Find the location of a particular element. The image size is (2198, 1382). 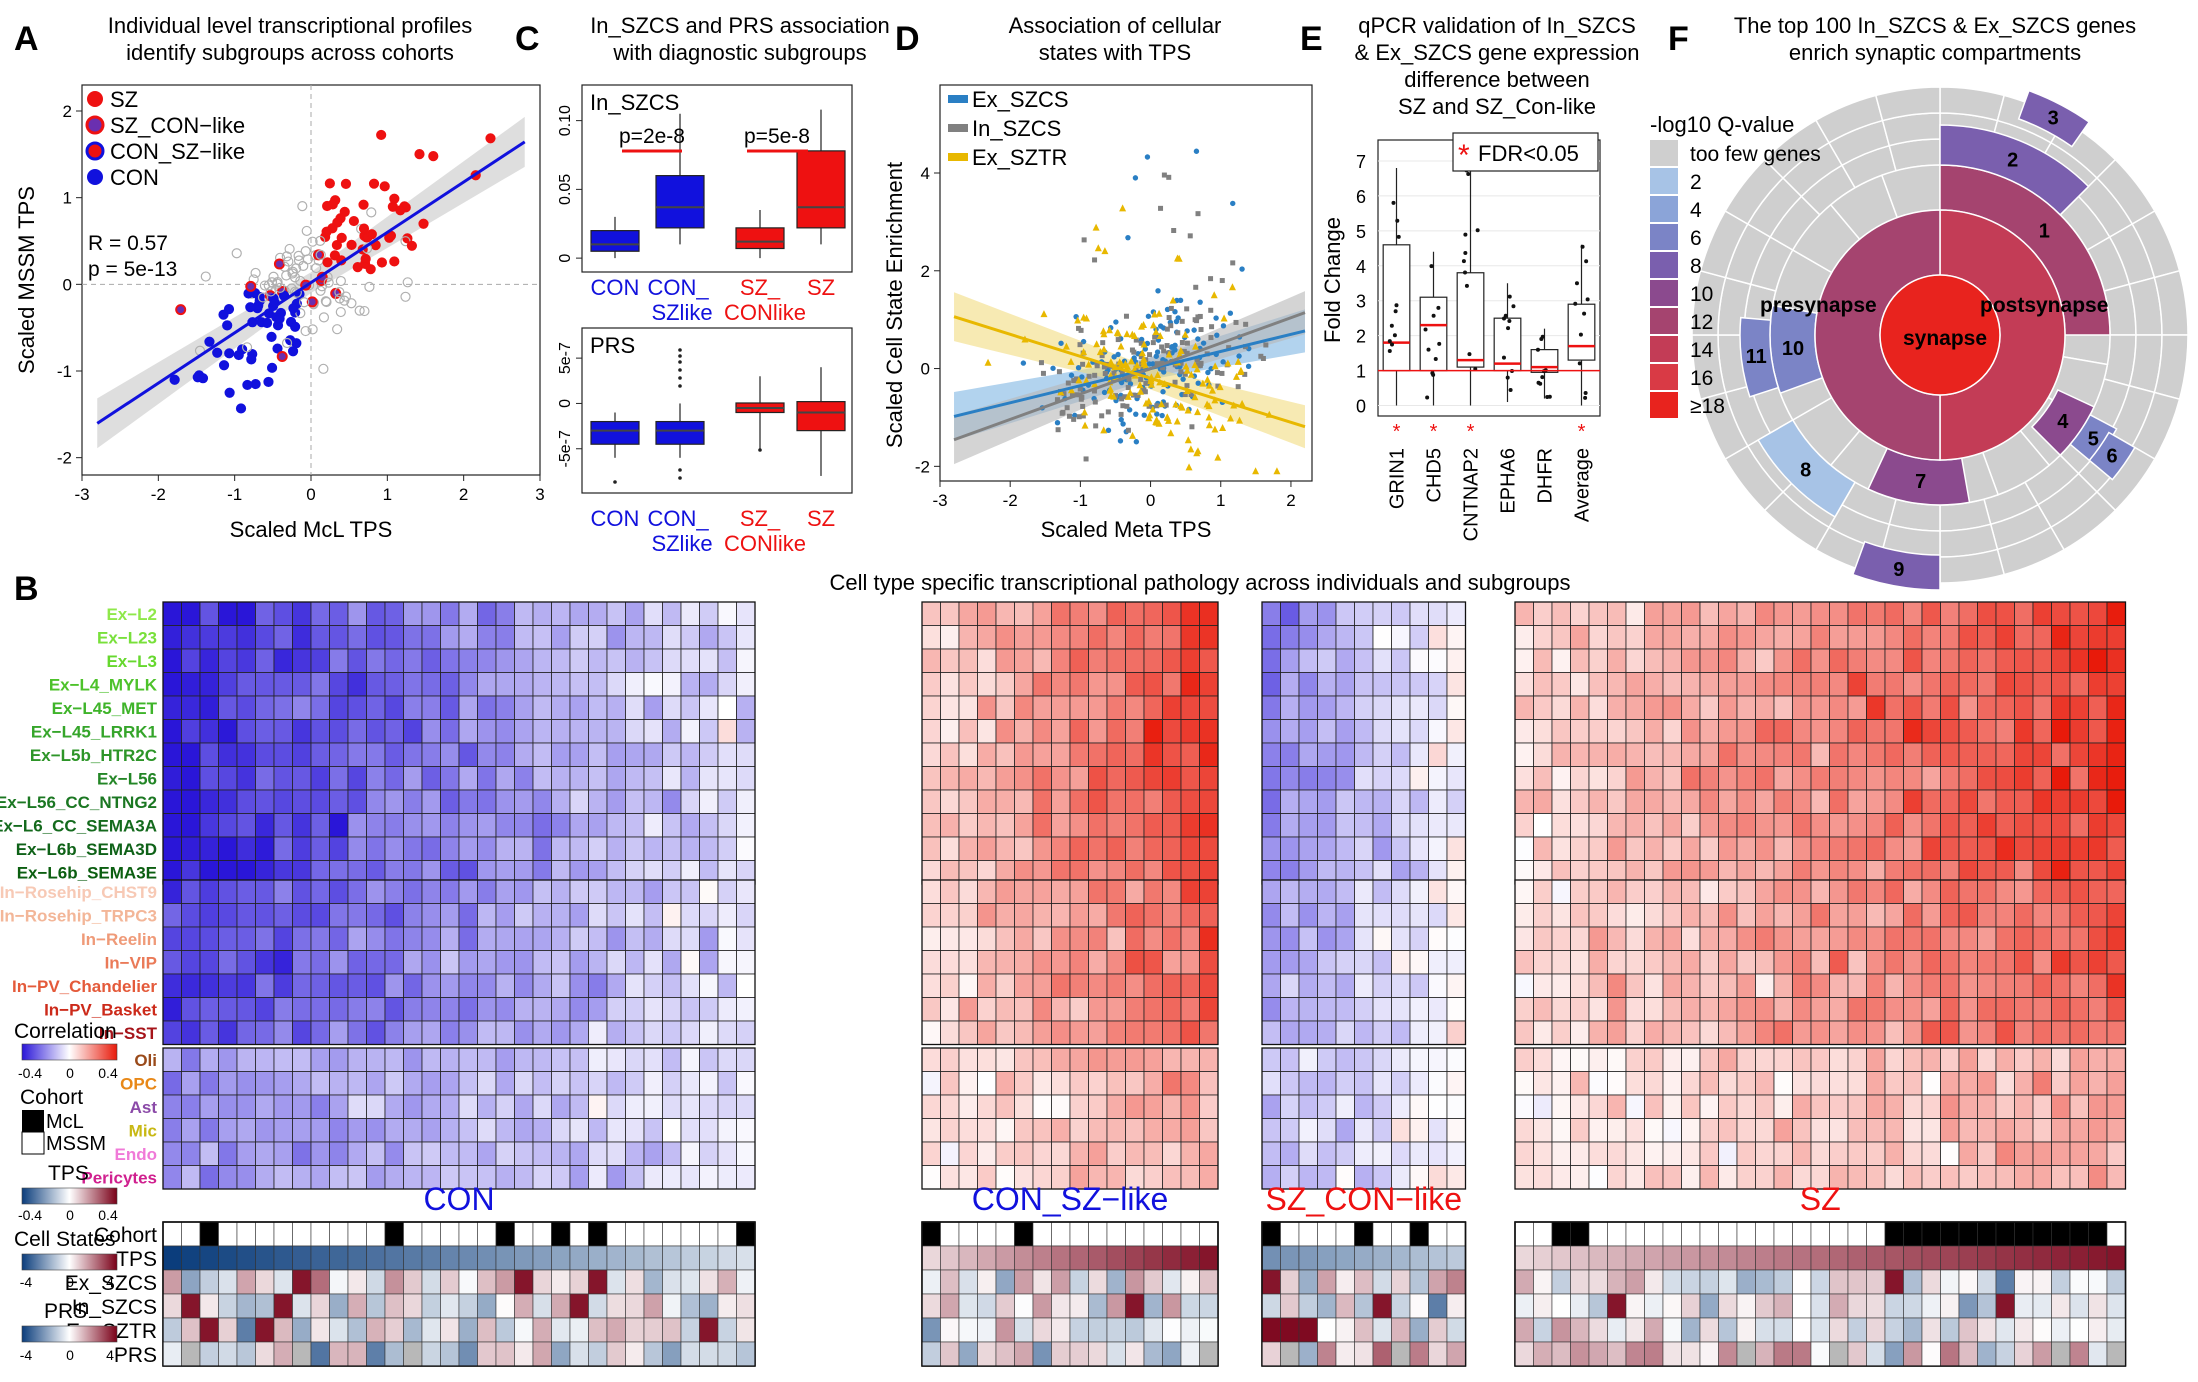

legend-cell-states-tick-min: -4 is located at coordinates (26, 1282).